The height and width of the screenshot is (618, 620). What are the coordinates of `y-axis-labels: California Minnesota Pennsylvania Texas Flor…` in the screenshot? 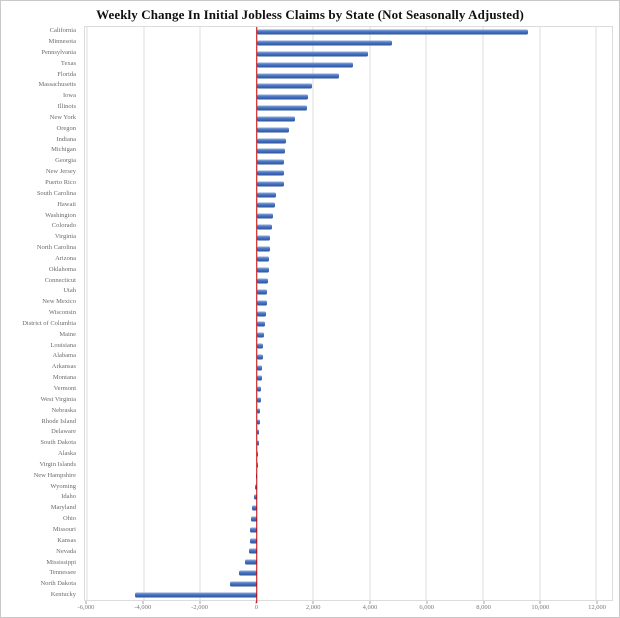 It's located at (40, 313).